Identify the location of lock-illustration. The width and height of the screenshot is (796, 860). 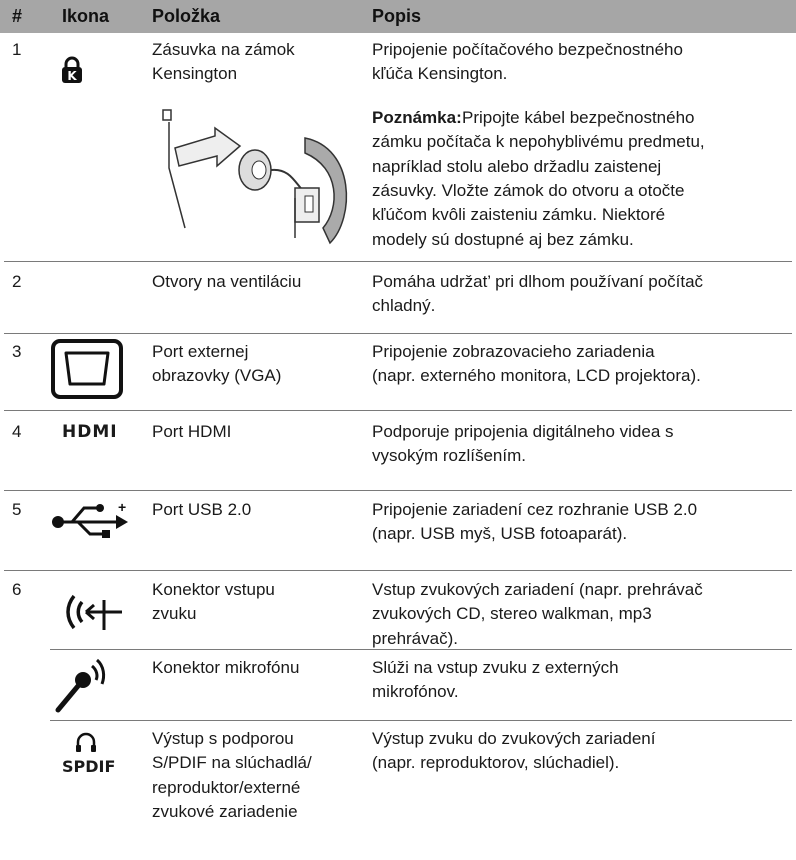
(255, 177).